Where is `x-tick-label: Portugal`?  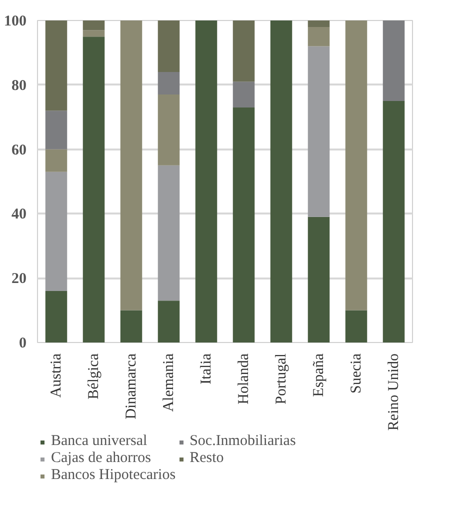
x-tick-label: Portugal is located at coordinates (281, 378).